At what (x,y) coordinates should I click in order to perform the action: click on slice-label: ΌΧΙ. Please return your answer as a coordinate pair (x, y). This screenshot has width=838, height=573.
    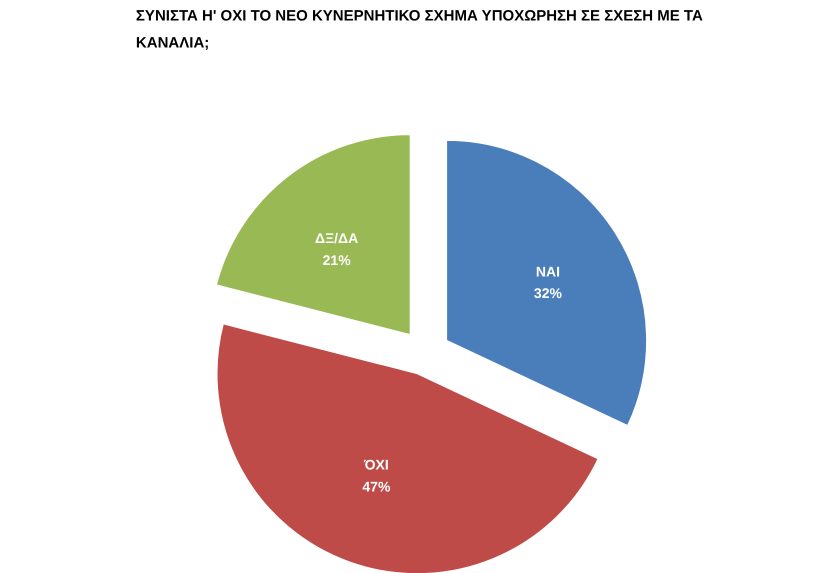
    Looking at the image, I should click on (375, 464).